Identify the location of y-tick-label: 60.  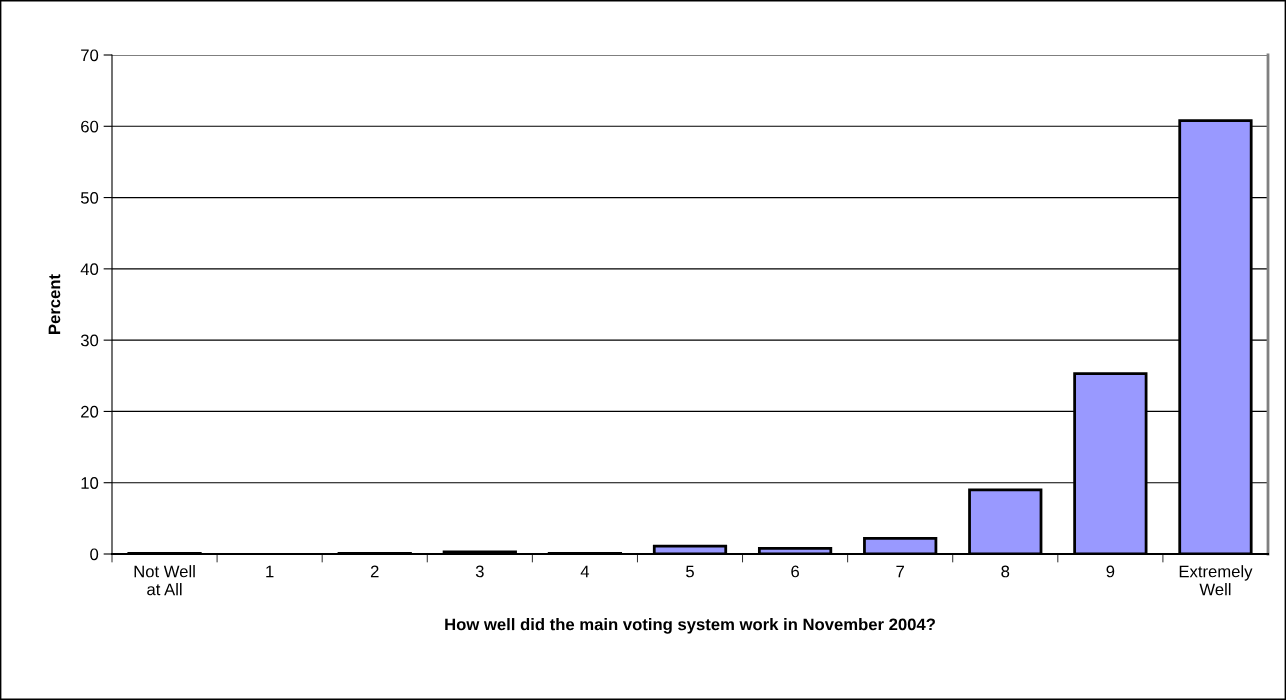
(90, 126).